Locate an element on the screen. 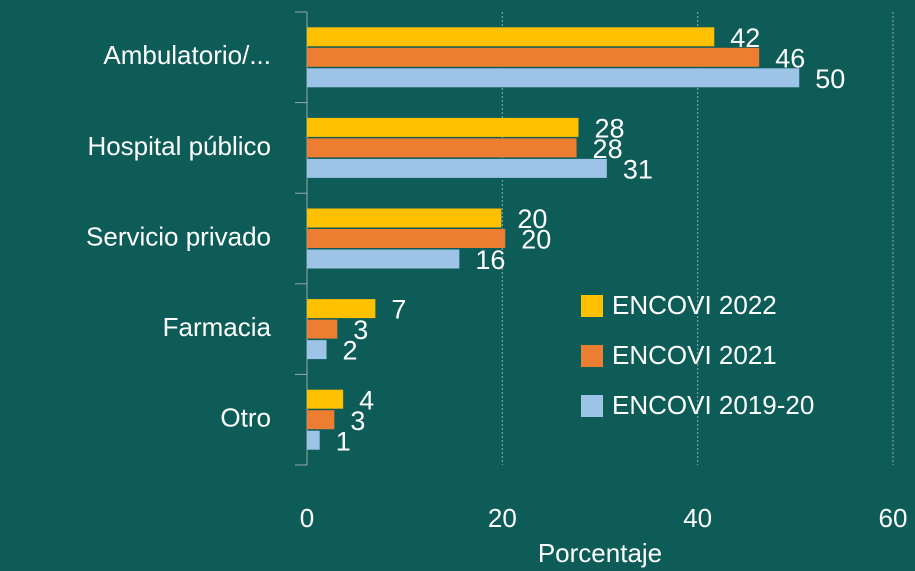 This screenshot has height=571, width=915. bar-value-label: 28 is located at coordinates (610, 129).